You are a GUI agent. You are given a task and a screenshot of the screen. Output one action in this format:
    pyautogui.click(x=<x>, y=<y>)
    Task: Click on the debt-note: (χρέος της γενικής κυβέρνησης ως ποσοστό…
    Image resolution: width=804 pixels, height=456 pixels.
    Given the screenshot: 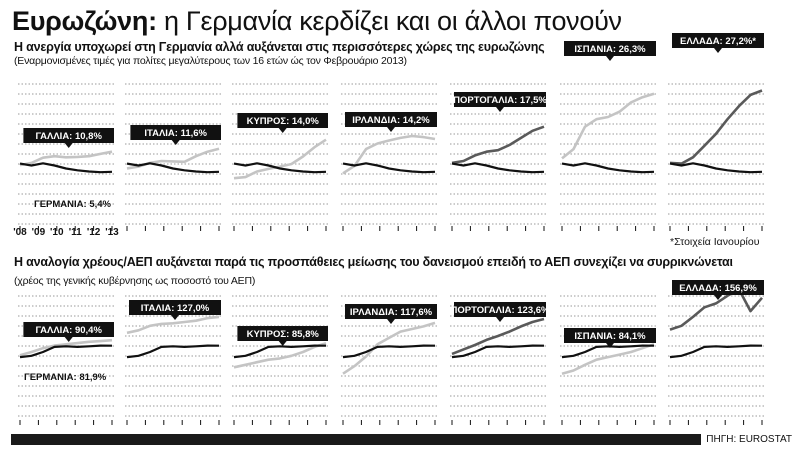 What is the action you would take?
    pyautogui.click(x=135, y=281)
    